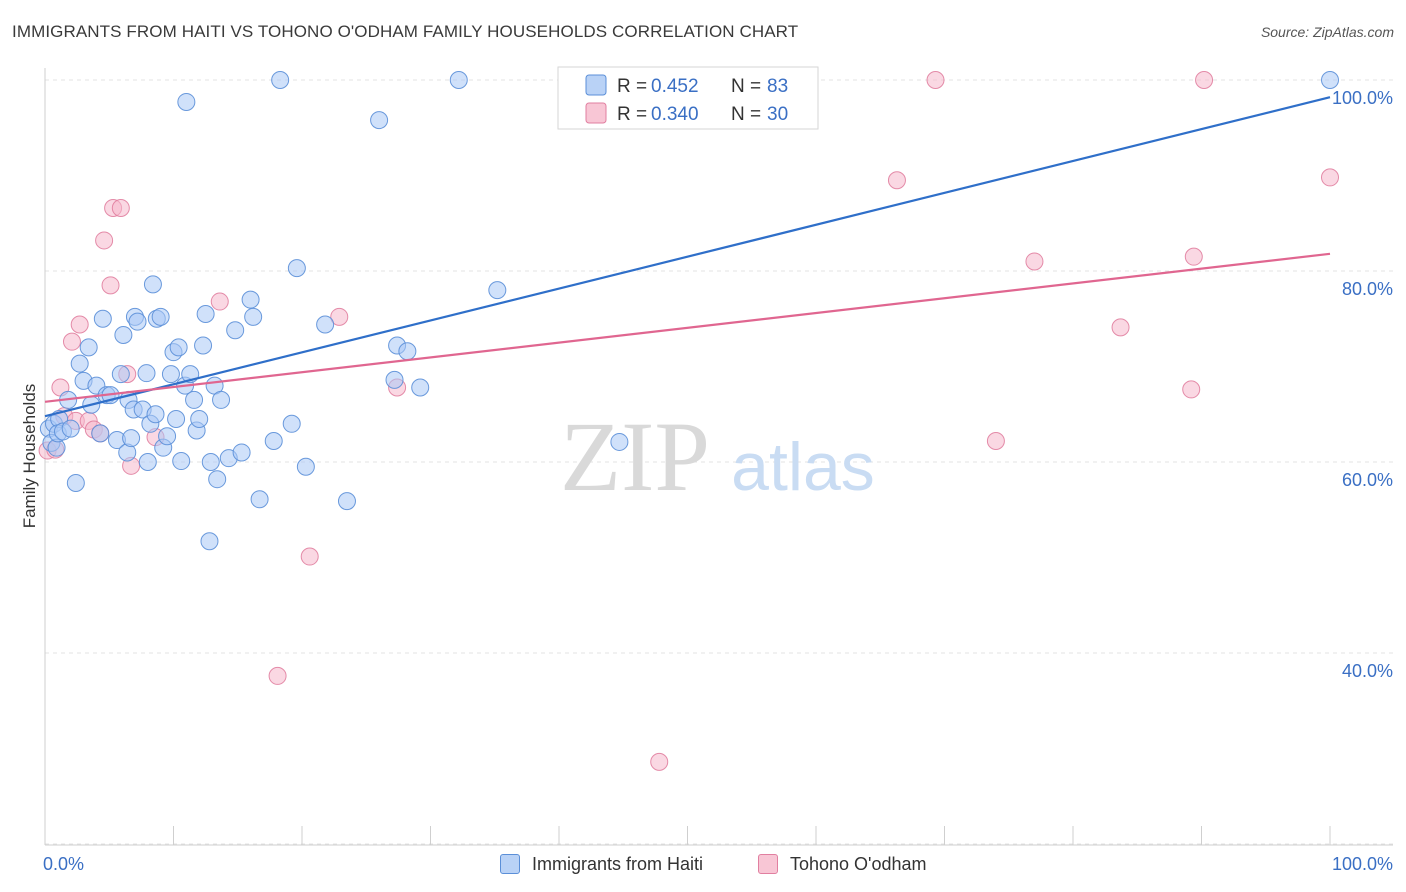 Image resolution: width=1406 pixels, height=892 pixels. I want to click on stats-r-value-tohono: 0.340, so click(675, 114).